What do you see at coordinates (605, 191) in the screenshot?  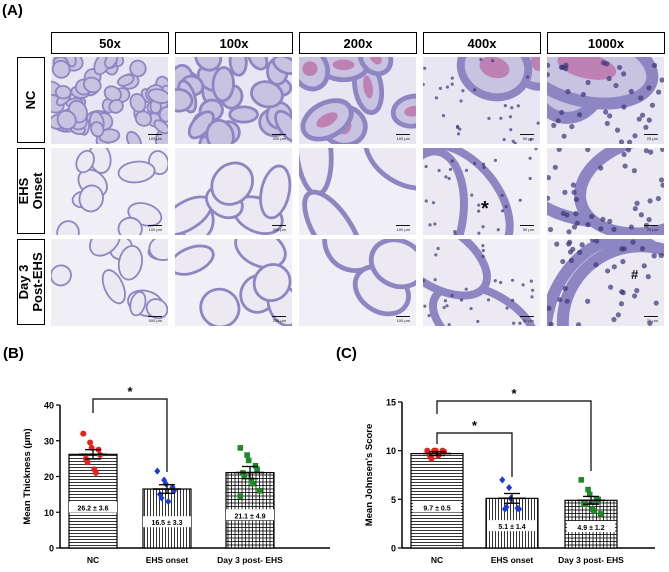 I see `micrograph-r2-c5: 20 µm` at bounding box center [605, 191].